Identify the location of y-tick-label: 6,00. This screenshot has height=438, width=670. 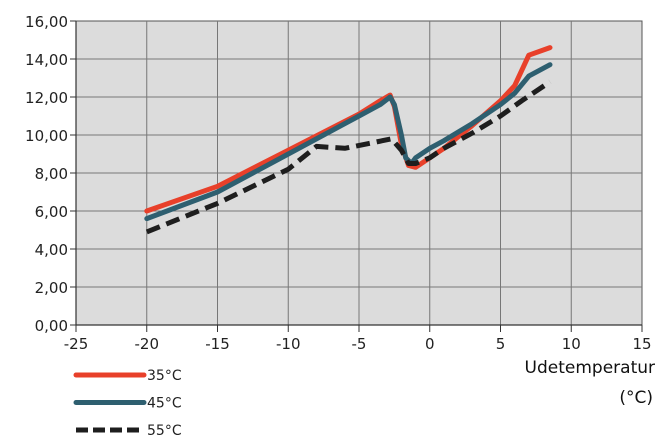
(51, 212).